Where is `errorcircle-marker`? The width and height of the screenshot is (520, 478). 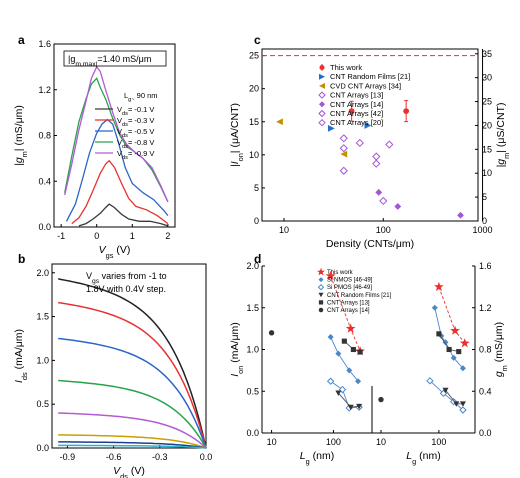 errorcircle-marker is located at coordinates (406, 111).